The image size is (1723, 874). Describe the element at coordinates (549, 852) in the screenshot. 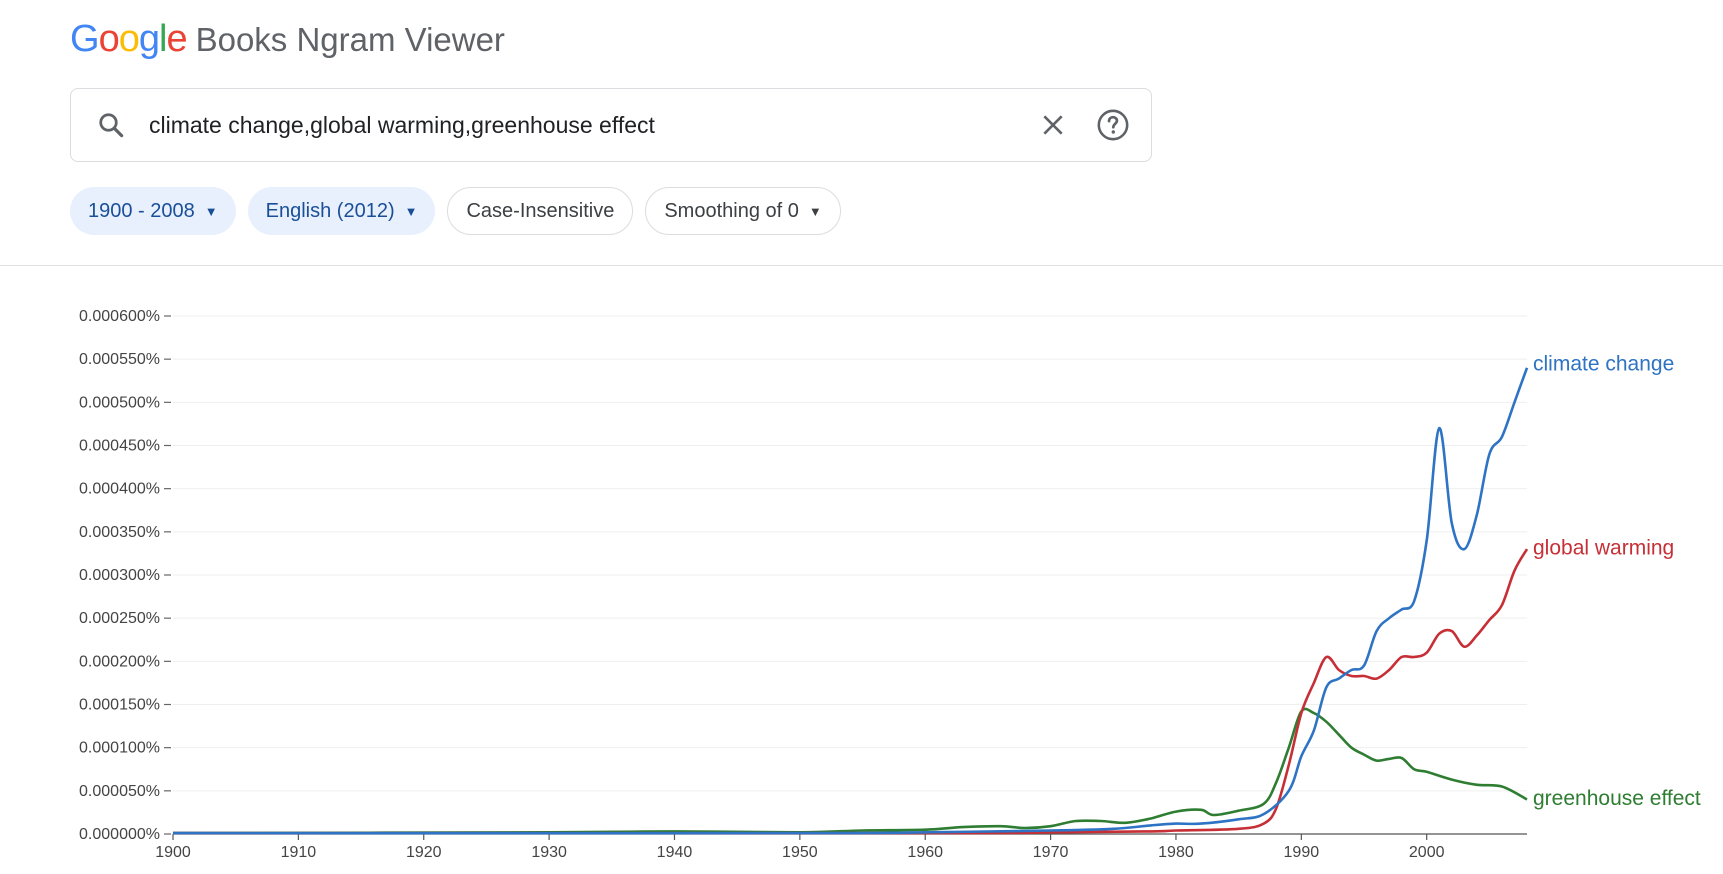

I see `x-tick-label: 1930` at that location.